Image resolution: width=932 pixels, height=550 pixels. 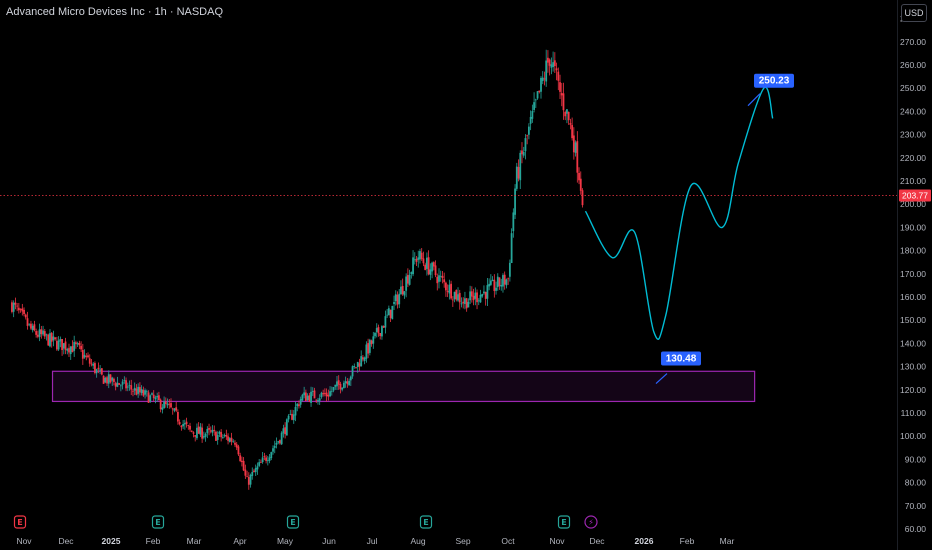 I want to click on price-callout: 250.23, so click(x=770, y=90).